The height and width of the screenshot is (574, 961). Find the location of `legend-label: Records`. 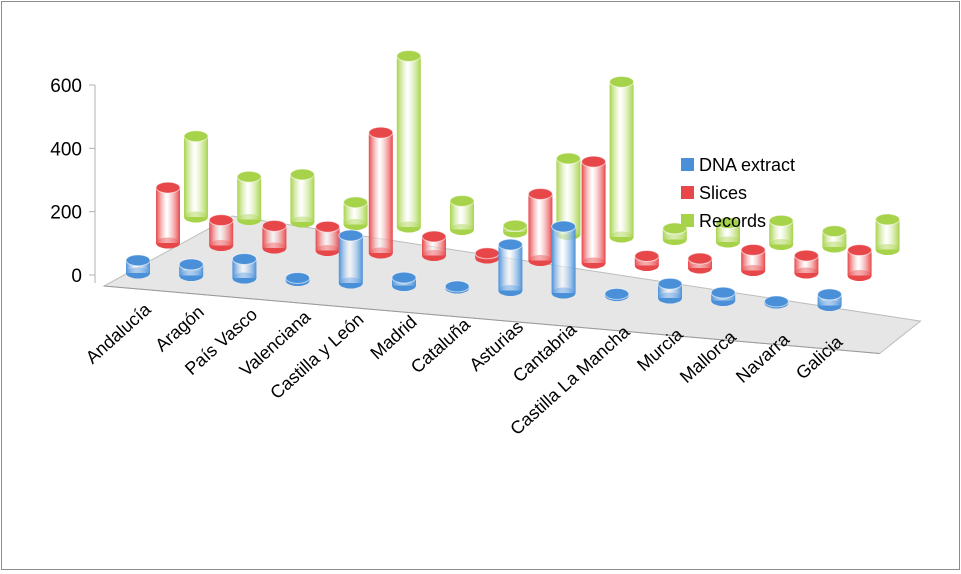

legend-label: Records is located at coordinates (732, 221).